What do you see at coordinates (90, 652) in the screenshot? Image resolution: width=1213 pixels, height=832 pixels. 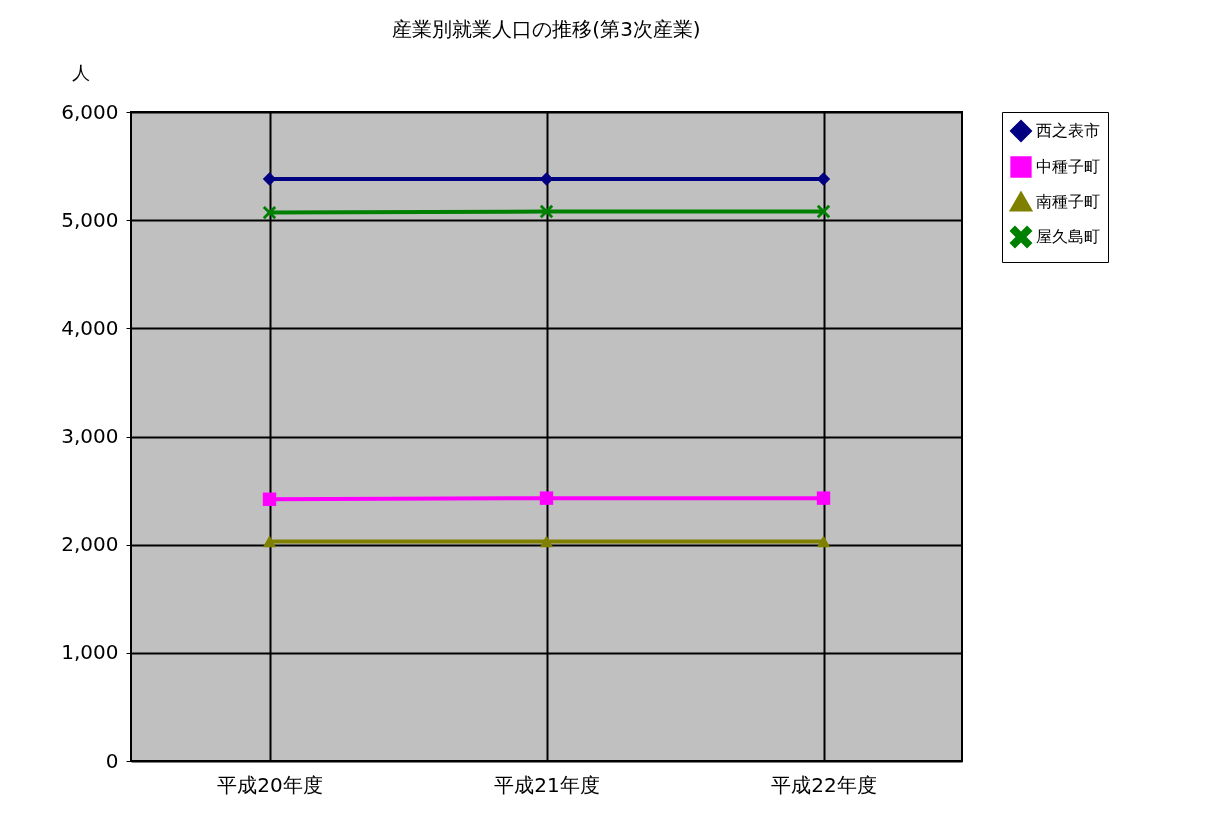 I see `y-tick-label: 1,000` at bounding box center [90, 652].